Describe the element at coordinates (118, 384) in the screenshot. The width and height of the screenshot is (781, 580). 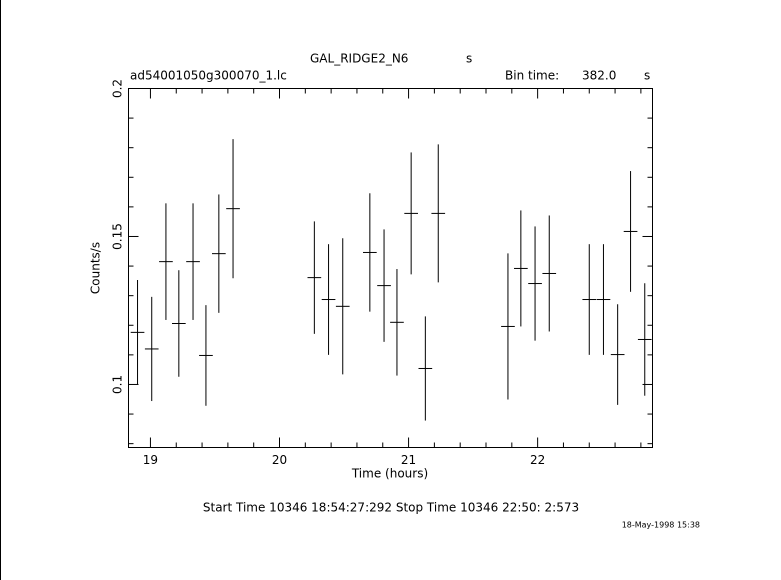
I see `y-tick-label: 0.1` at that location.